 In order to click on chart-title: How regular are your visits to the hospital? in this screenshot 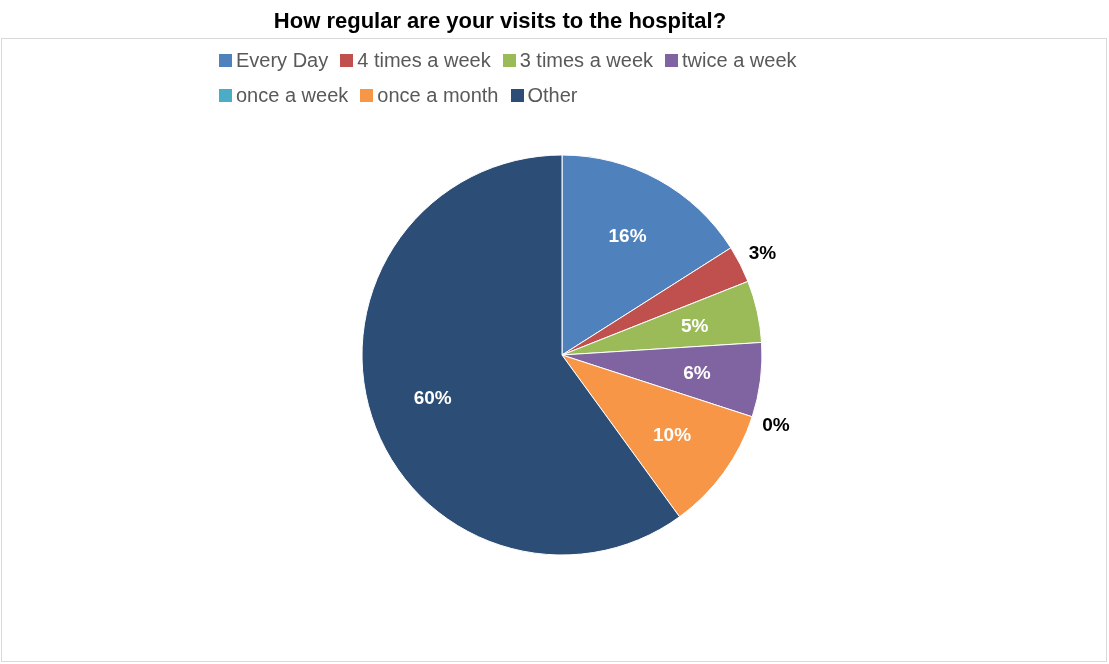, I will do `click(500, 21)`.